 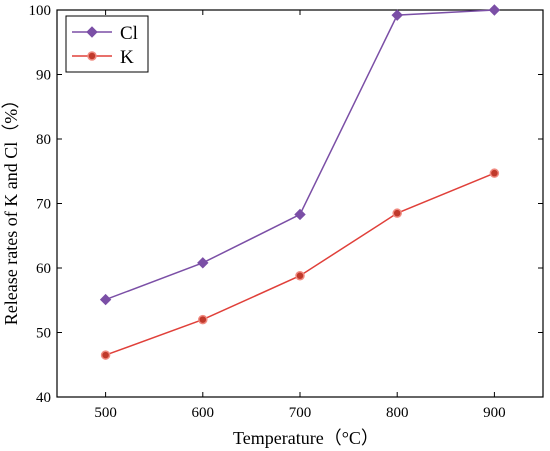 I want to click on y-tick-label: 50, so click(x=43, y=334).